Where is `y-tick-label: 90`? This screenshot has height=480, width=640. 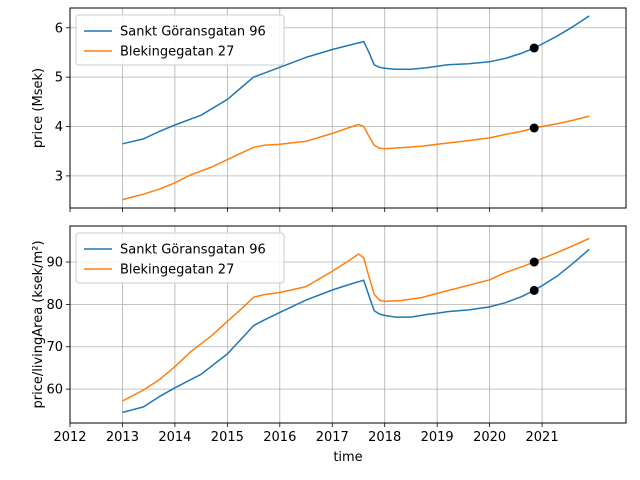
y-tick-label: 90 is located at coordinates (54, 263).